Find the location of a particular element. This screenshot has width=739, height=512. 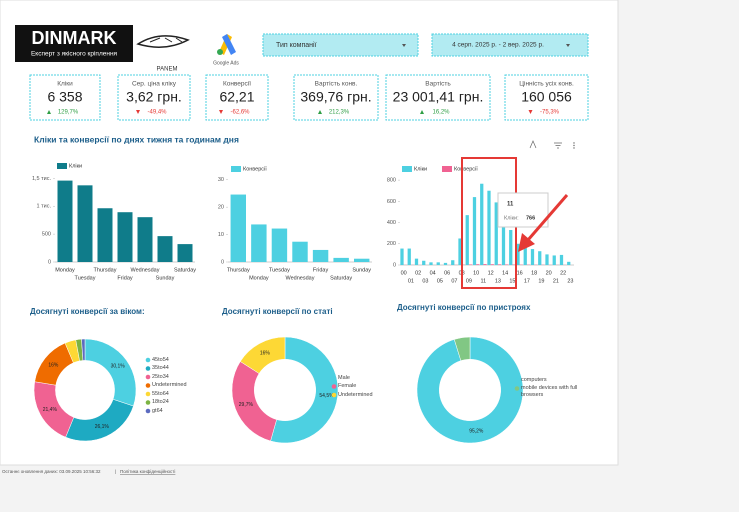

x-tick-label: 20 is located at coordinates (549, 273).